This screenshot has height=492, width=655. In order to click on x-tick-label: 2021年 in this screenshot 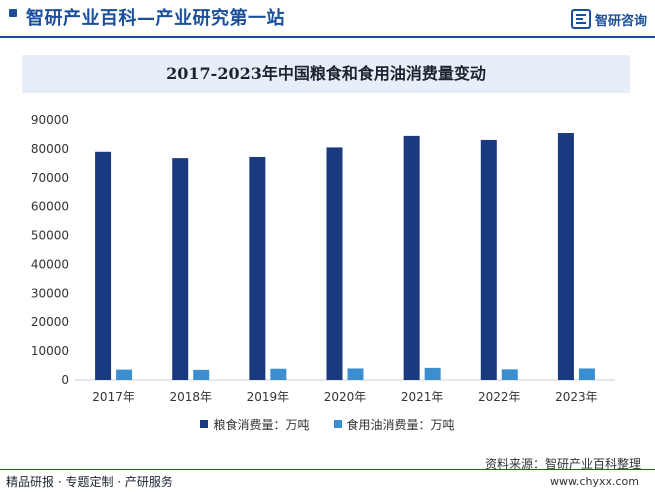, I will do `click(422, 397)`.